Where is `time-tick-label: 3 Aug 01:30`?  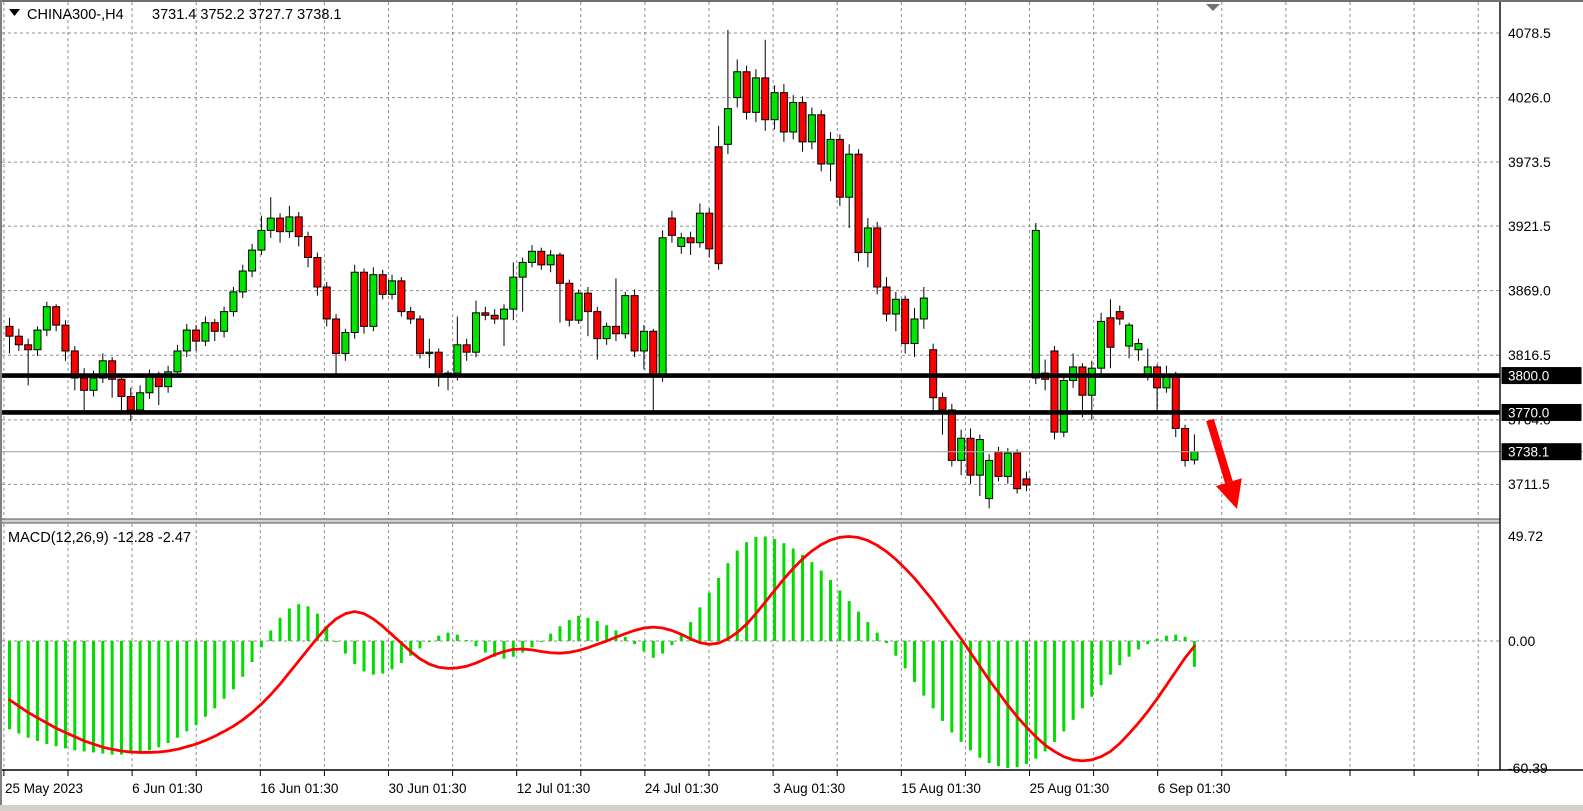
time-tick-label: 3 Aug 01:30 is located at coordinates (809, 788).